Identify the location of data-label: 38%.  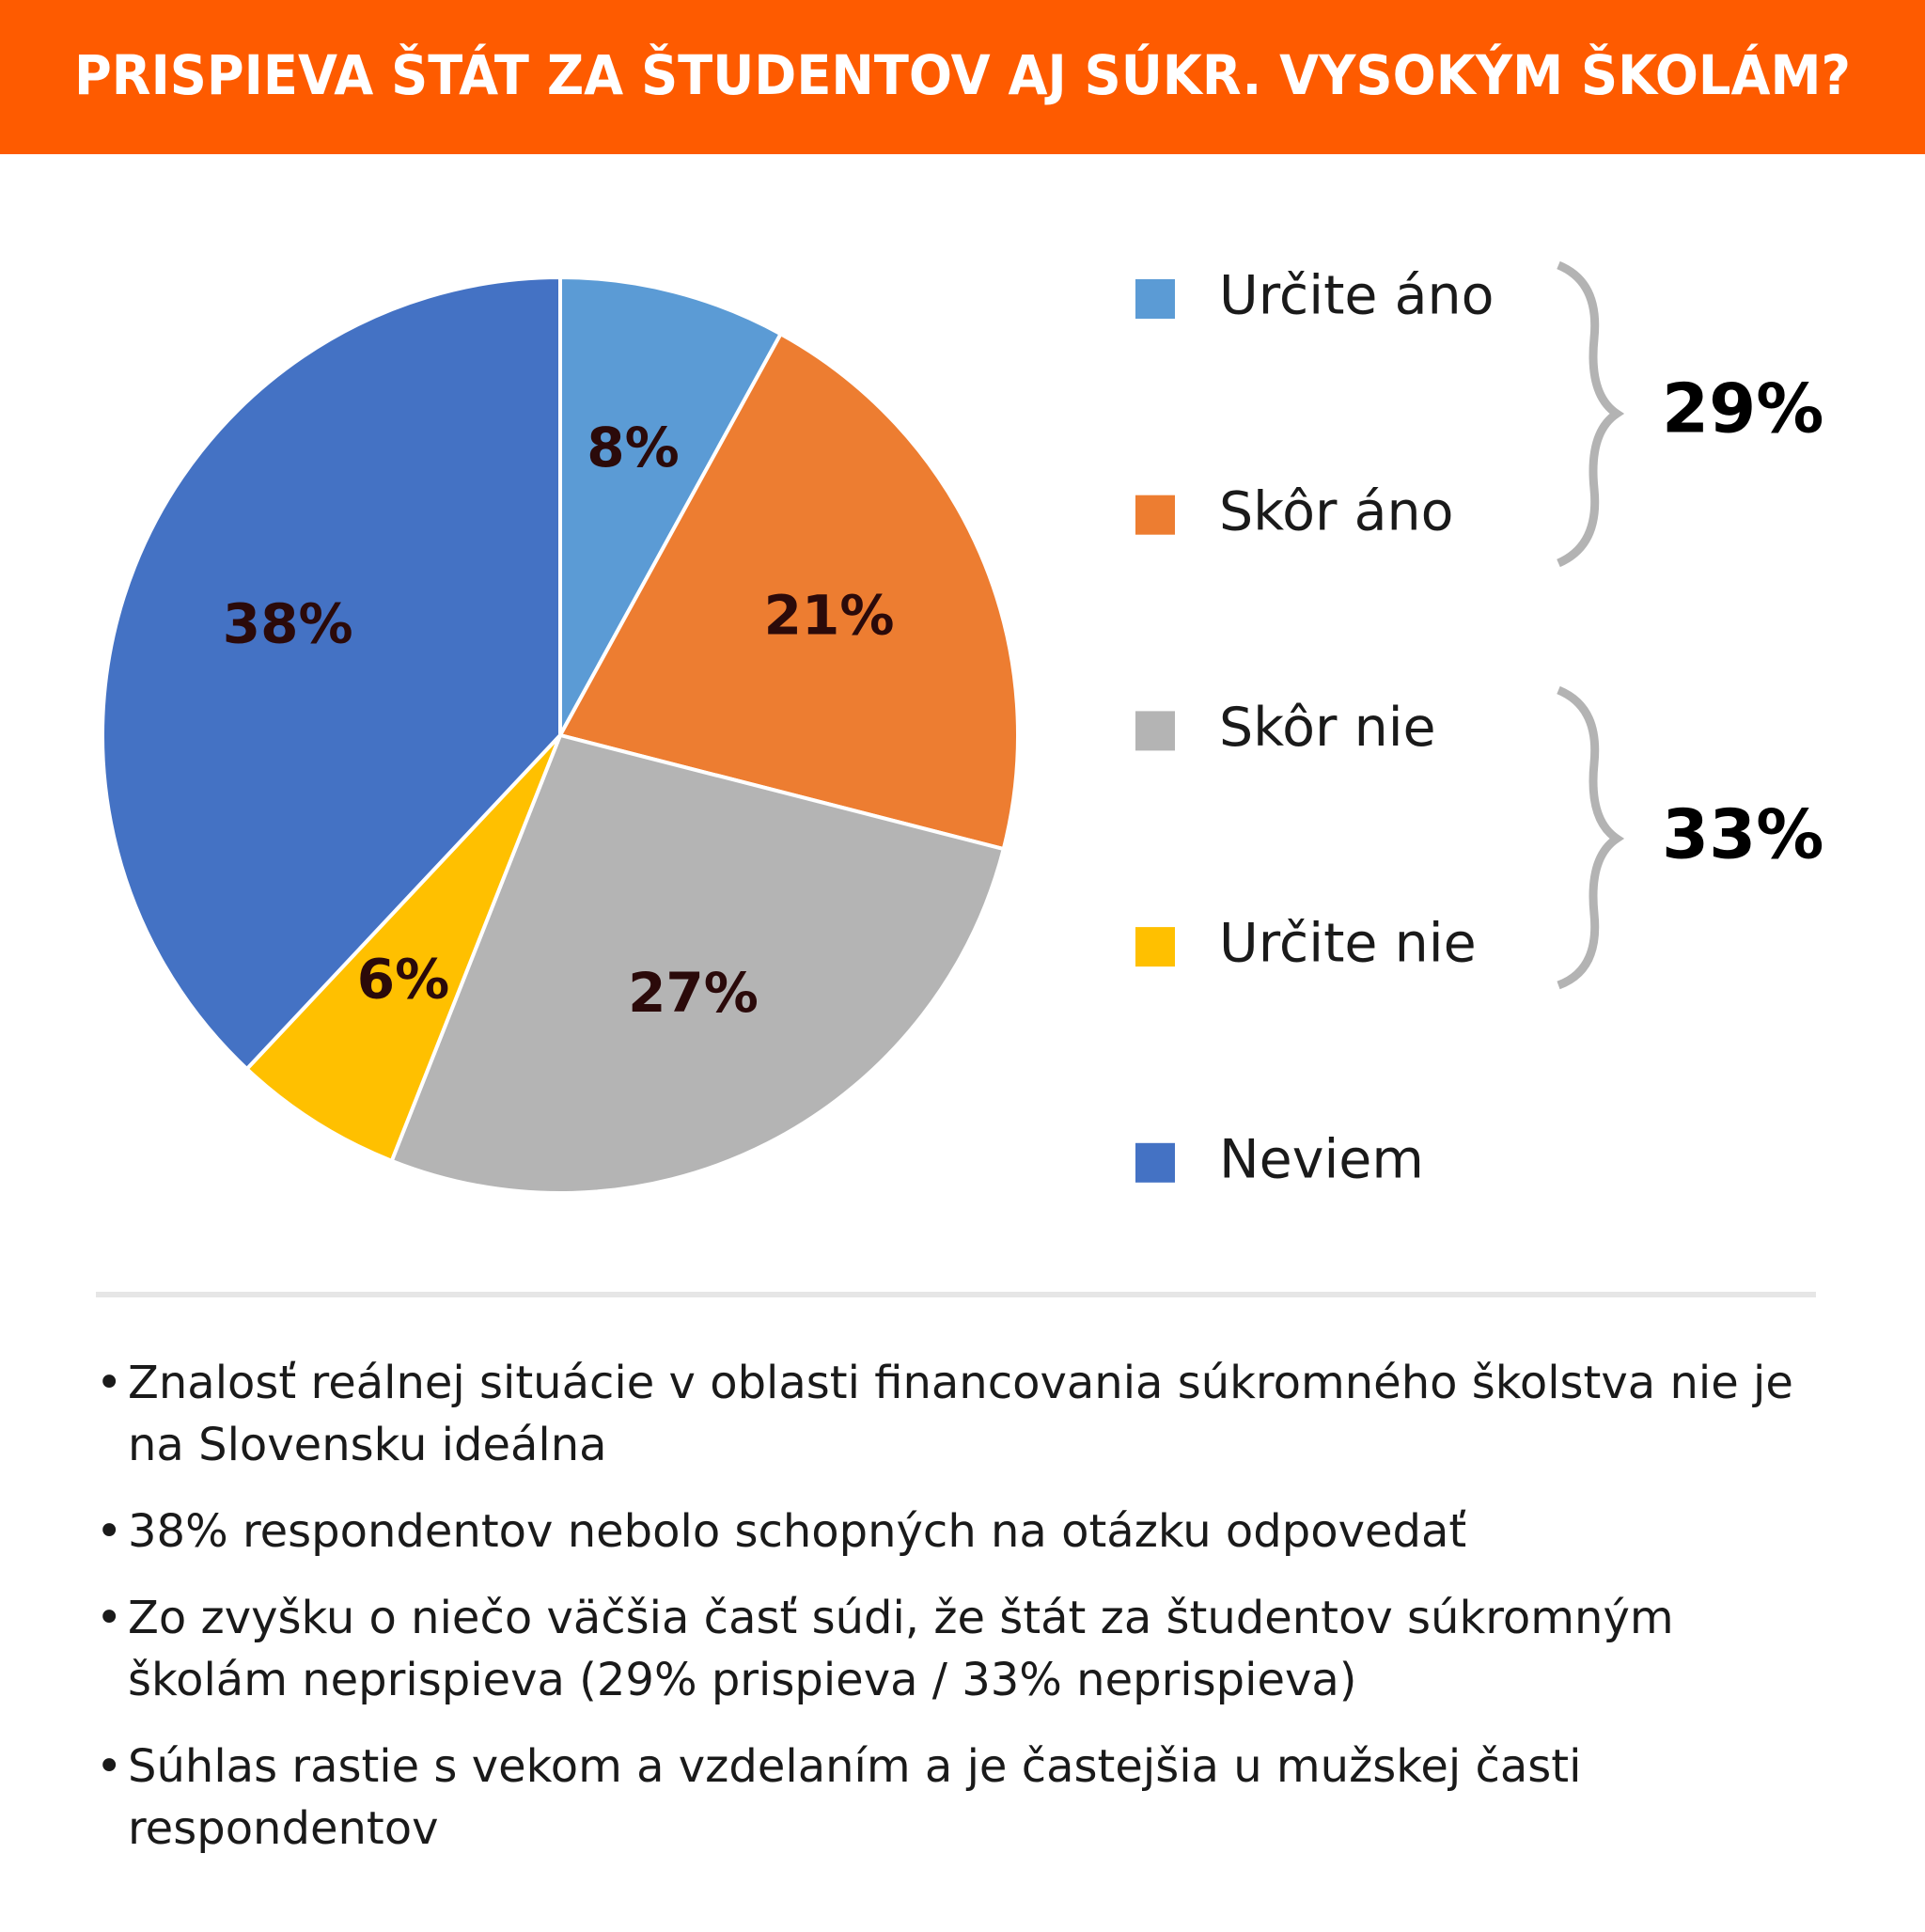
(288, 623).